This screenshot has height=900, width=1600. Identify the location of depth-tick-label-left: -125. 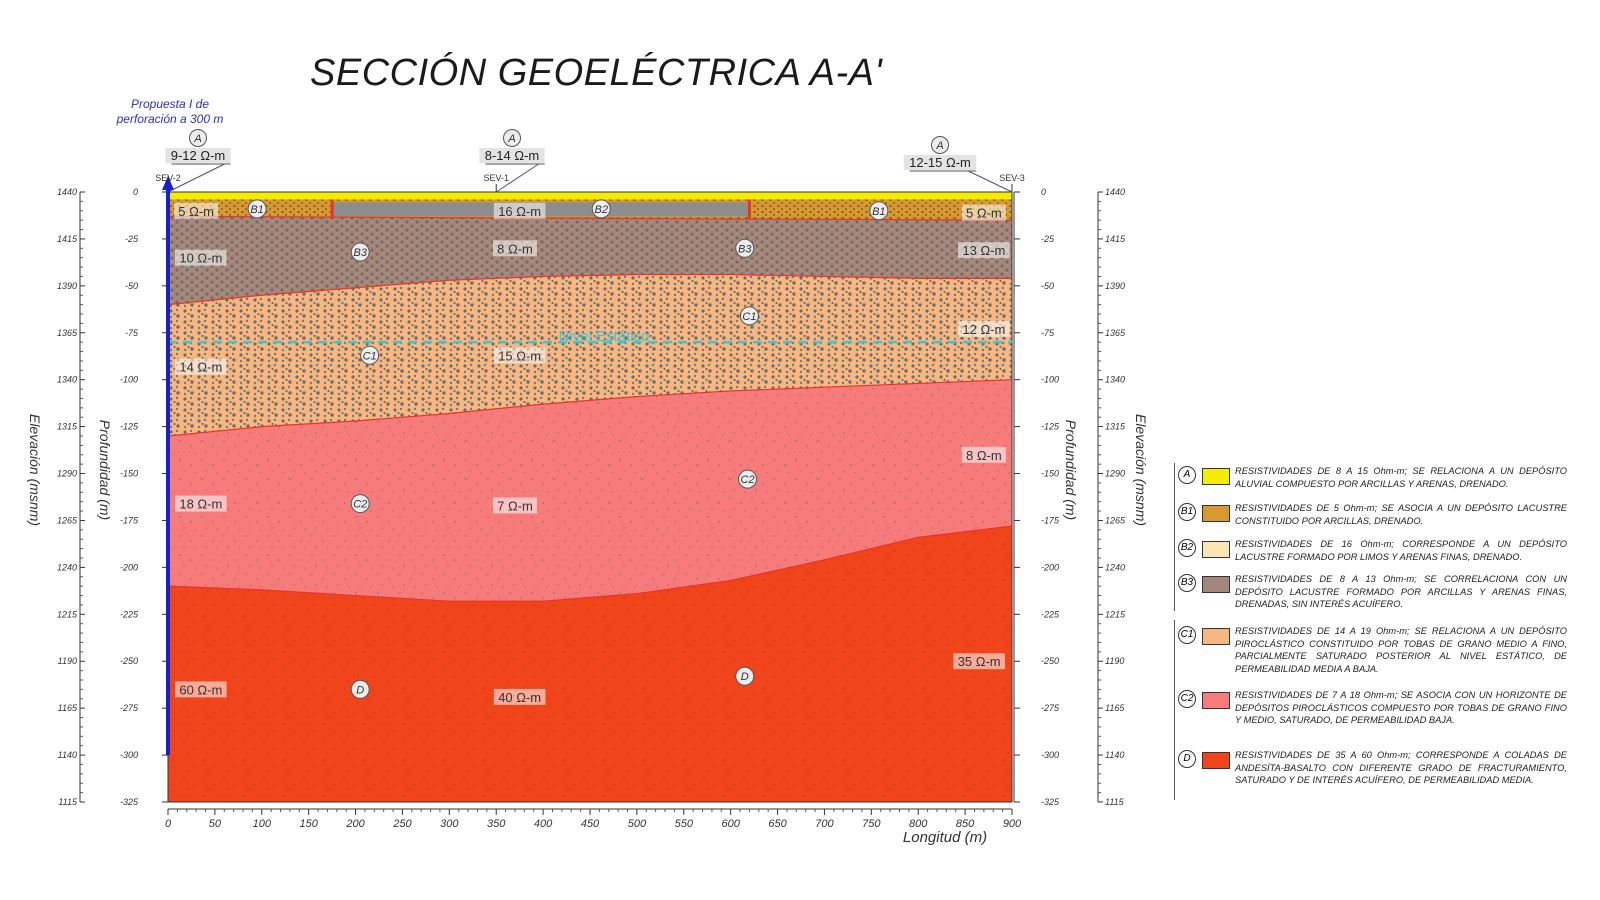
(129, 427).